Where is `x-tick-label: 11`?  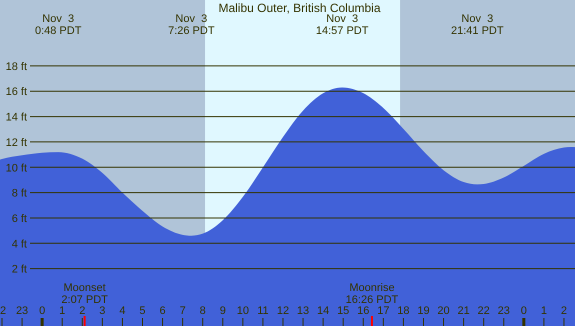 x-tick-label: 11 is located at coordinates (263, 311).